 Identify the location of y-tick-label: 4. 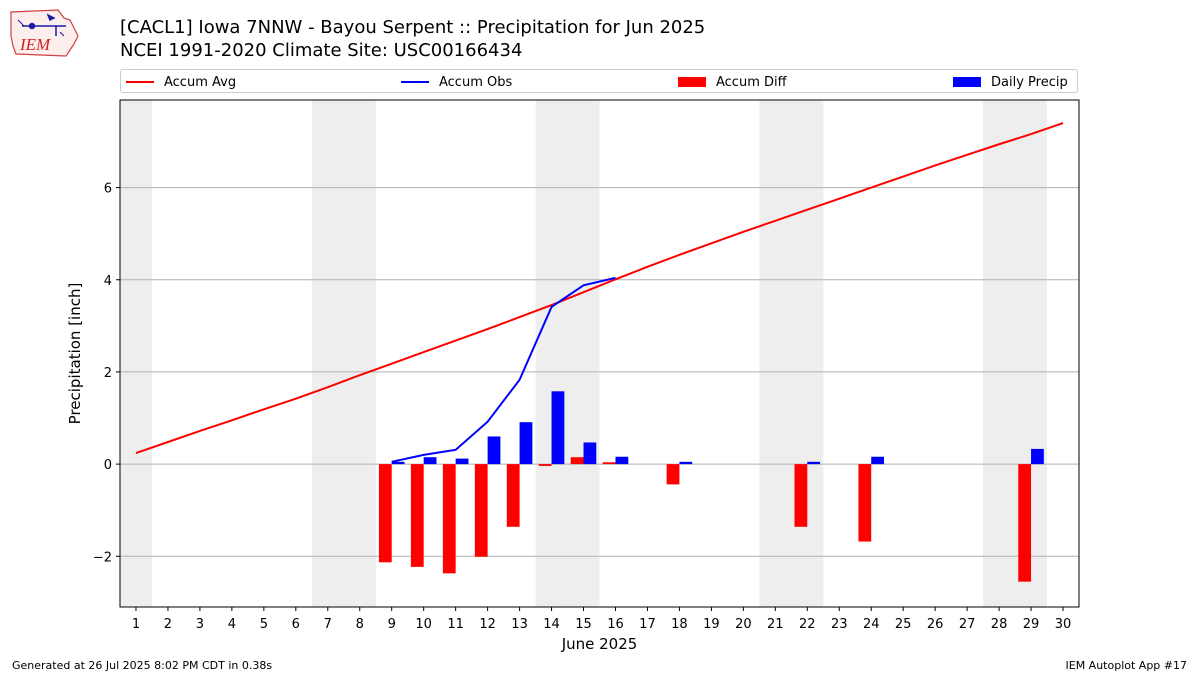
(108, 281).